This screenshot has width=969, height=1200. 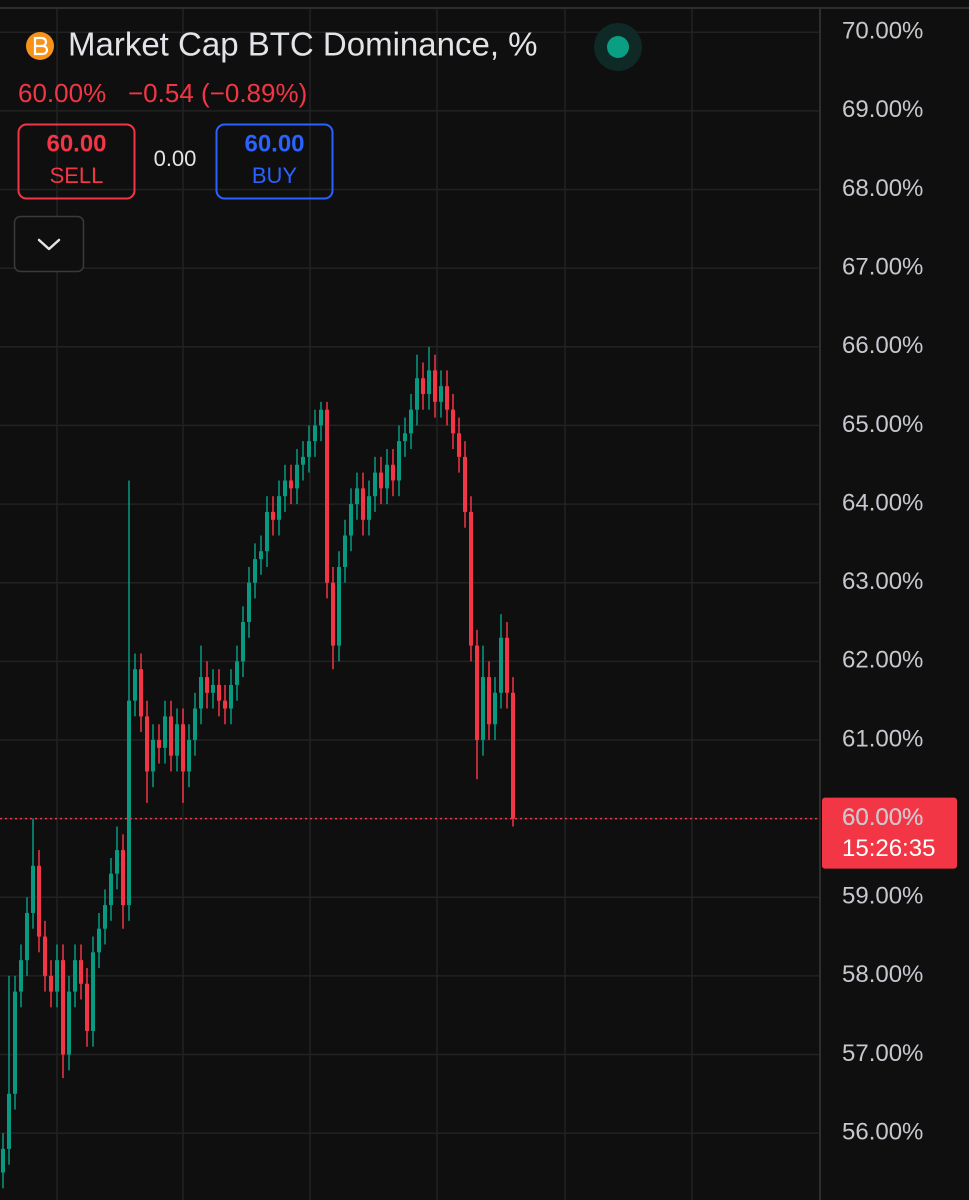 I want to click on buy-price: 60.00, so click(x=274, y=143).